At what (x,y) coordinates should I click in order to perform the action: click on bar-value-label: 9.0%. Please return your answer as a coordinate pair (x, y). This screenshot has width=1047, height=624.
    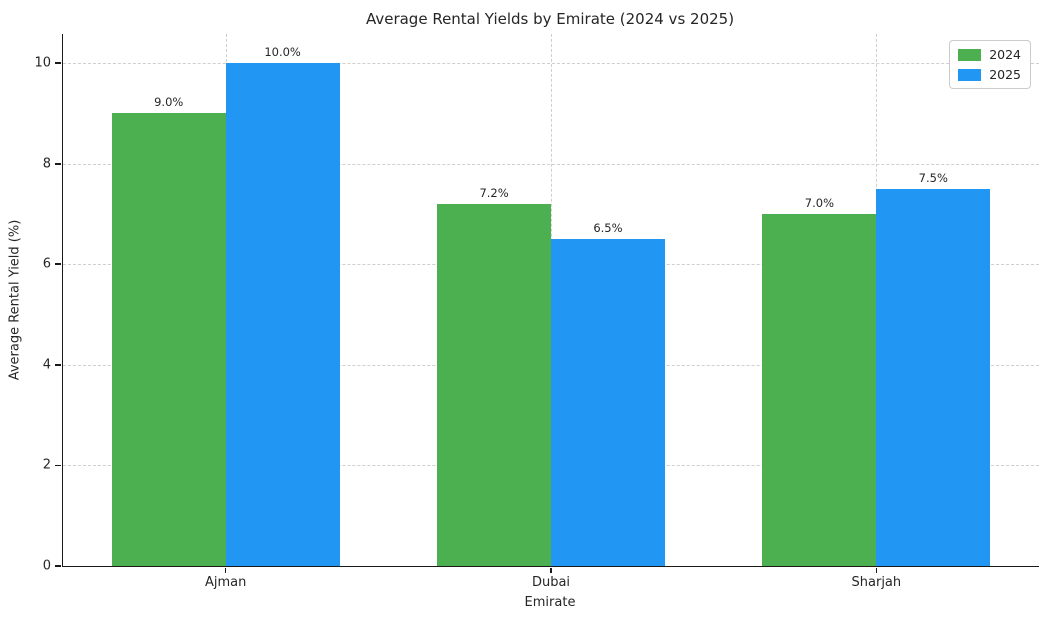
    Looking at the image, I should click on (169, 102).